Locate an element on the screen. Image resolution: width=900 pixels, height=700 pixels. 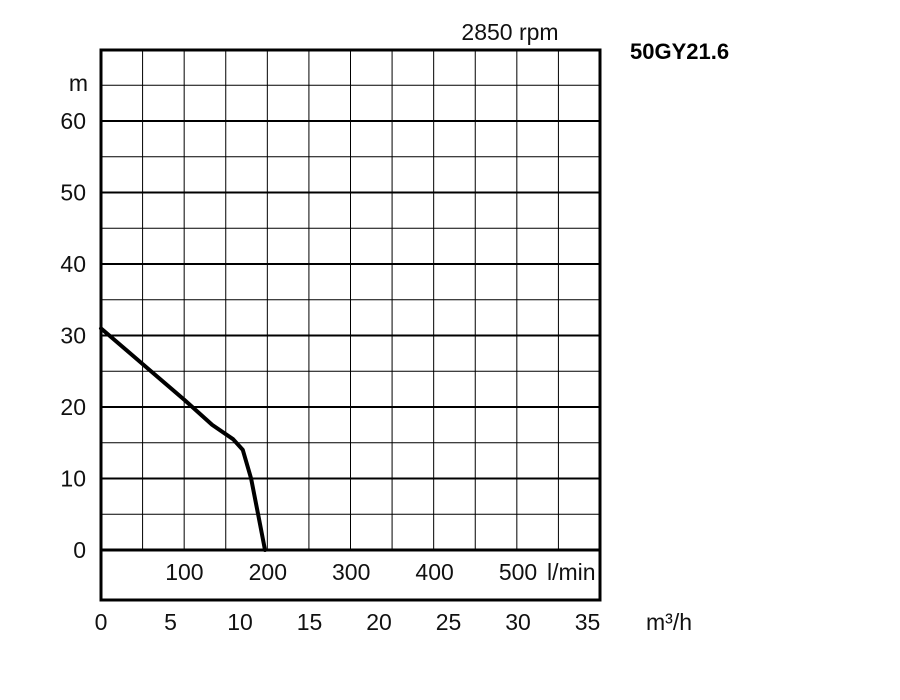
lpm-tick-label: 100 is located at coordinates (184, 572).